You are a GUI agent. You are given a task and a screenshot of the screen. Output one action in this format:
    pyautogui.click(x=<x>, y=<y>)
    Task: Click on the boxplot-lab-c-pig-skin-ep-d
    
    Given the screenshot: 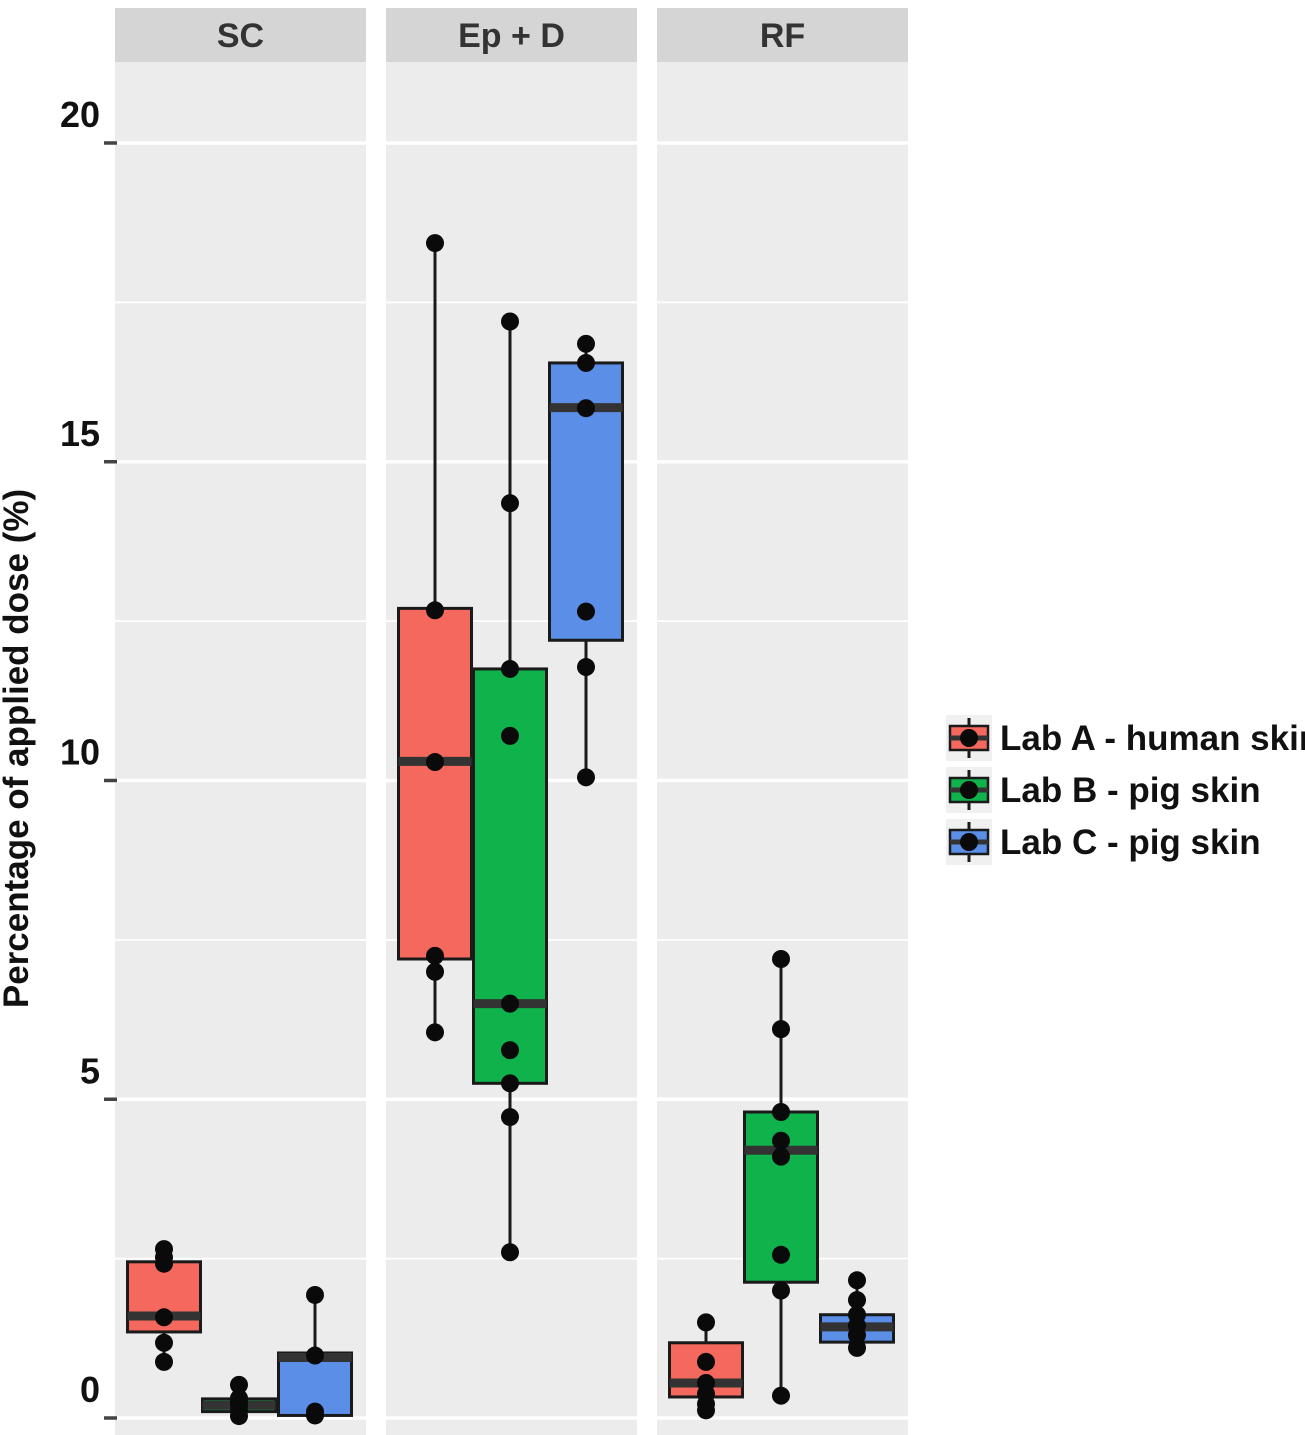 What is the action you would take?
    pyautogui.click(x=586, y=560)
    